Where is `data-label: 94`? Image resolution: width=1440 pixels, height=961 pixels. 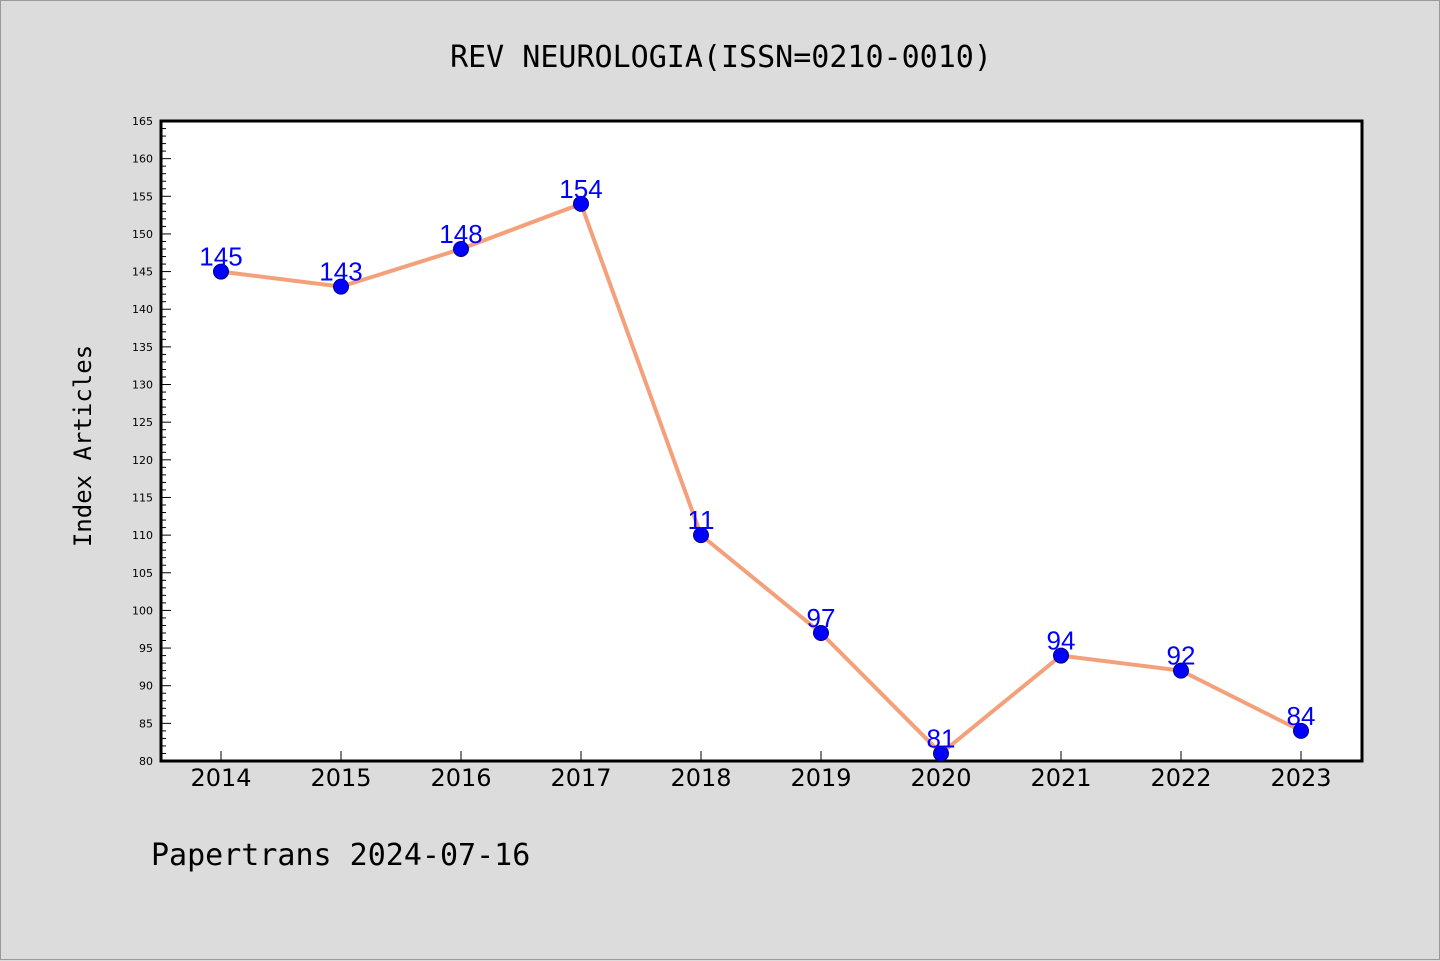 data-label: 94 is located at coordinates (1061, 641).